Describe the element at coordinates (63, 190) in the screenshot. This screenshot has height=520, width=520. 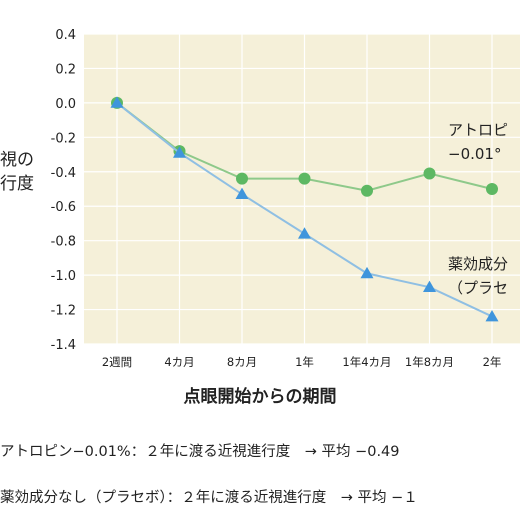
I see `y-tick-labels: 0.4 0.2 0.0 -0.2 -0.4 -0.6 -0.8 -1.0 -1.2 -1.4` at that location.